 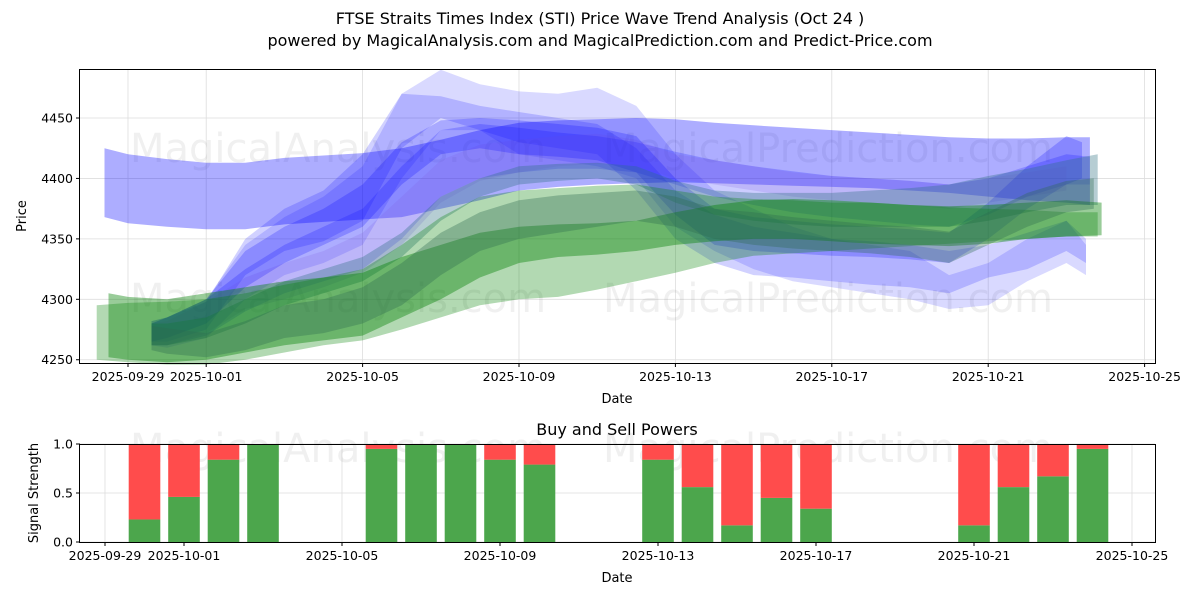 I want to click on y-tick-label: 4450, so click(x=57, y=118).